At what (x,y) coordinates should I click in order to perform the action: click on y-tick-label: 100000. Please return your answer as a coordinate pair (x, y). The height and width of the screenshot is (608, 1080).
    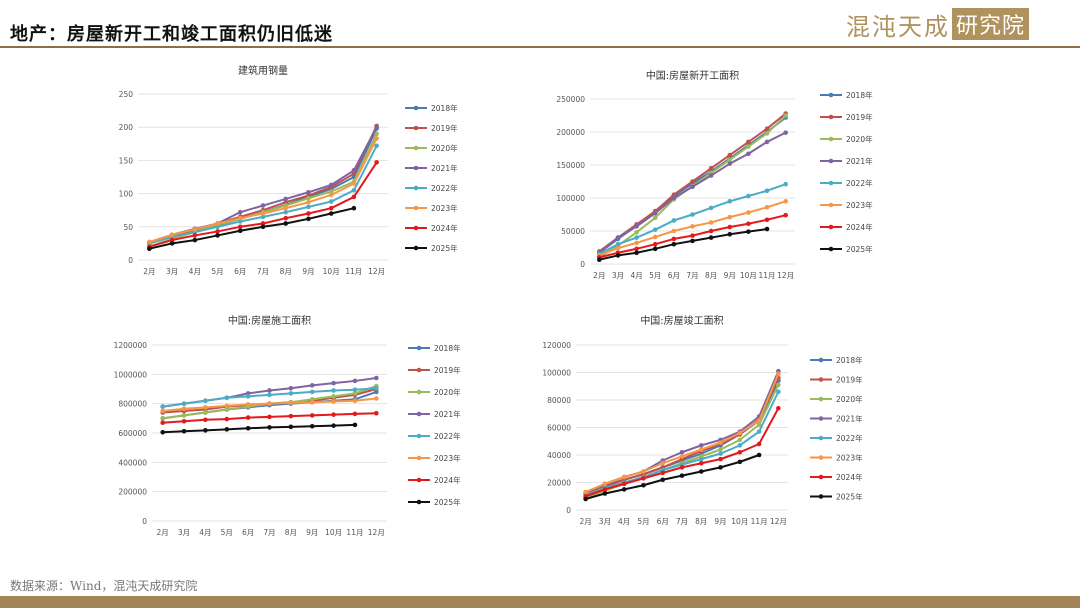
    Looking at the image, I should click on (570, 198).